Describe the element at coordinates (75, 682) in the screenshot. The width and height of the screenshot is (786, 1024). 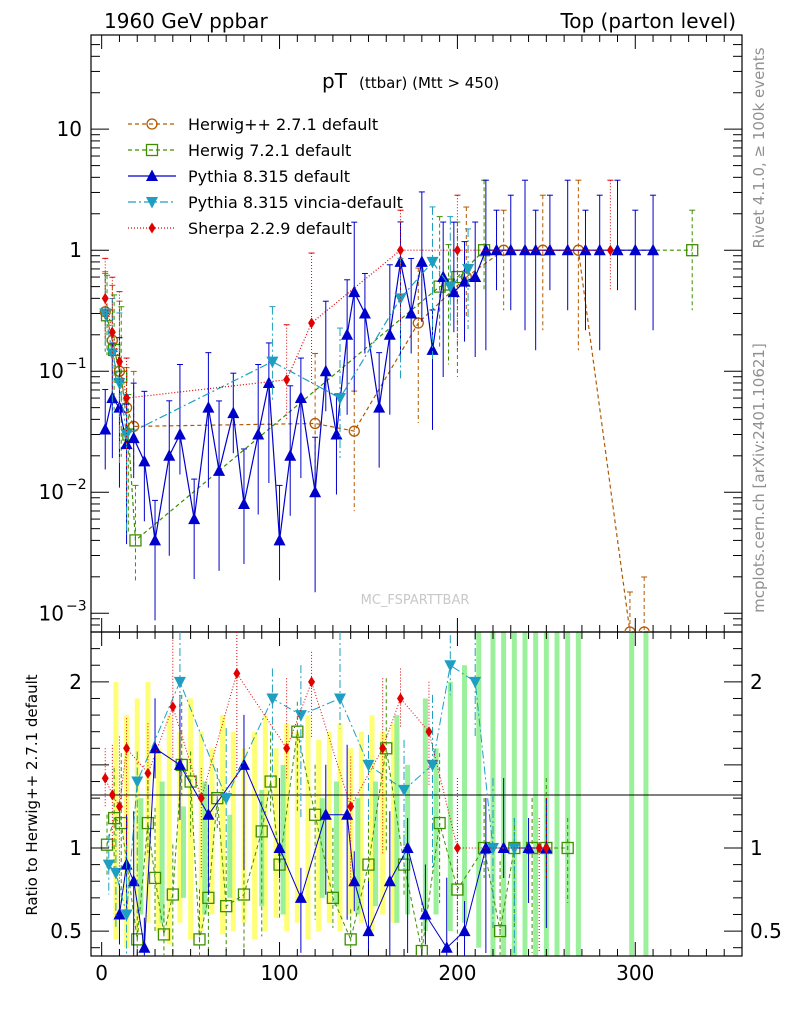
I see `ratio-y-tick-label: 2` at that location.